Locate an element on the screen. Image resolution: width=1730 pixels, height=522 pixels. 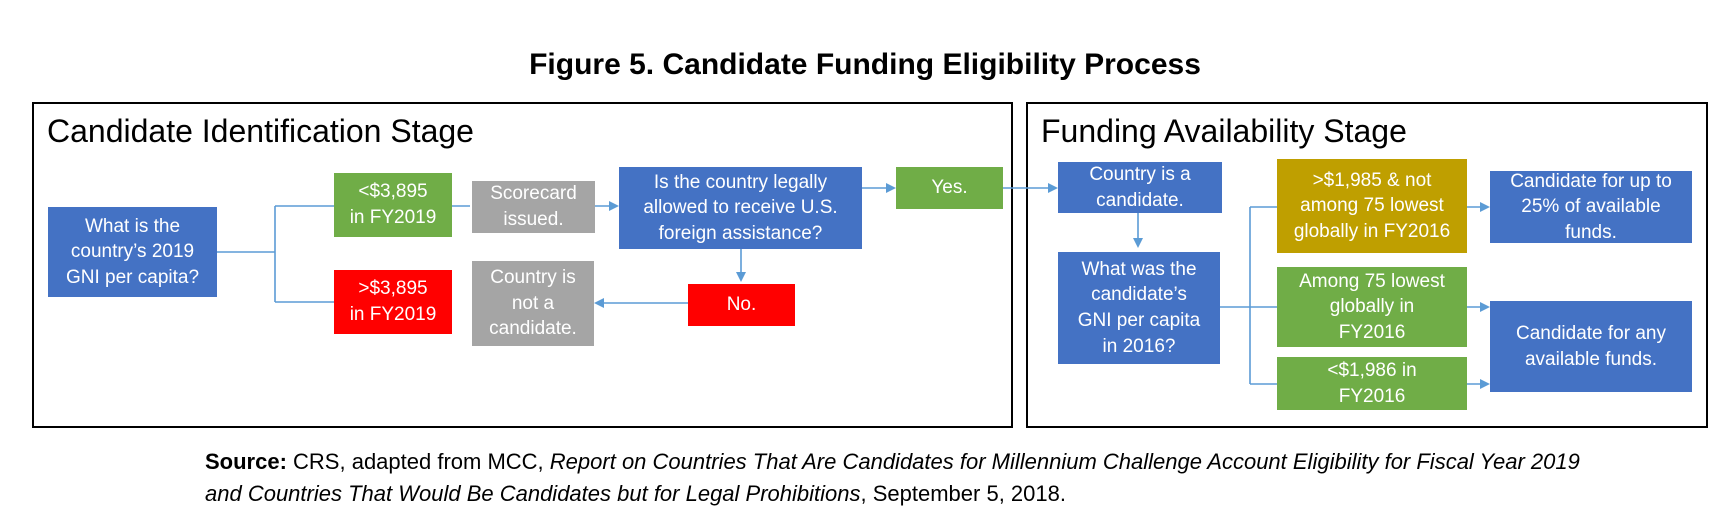
source-suffix: , September 5, 2018. is located at coordinates (963, 493).